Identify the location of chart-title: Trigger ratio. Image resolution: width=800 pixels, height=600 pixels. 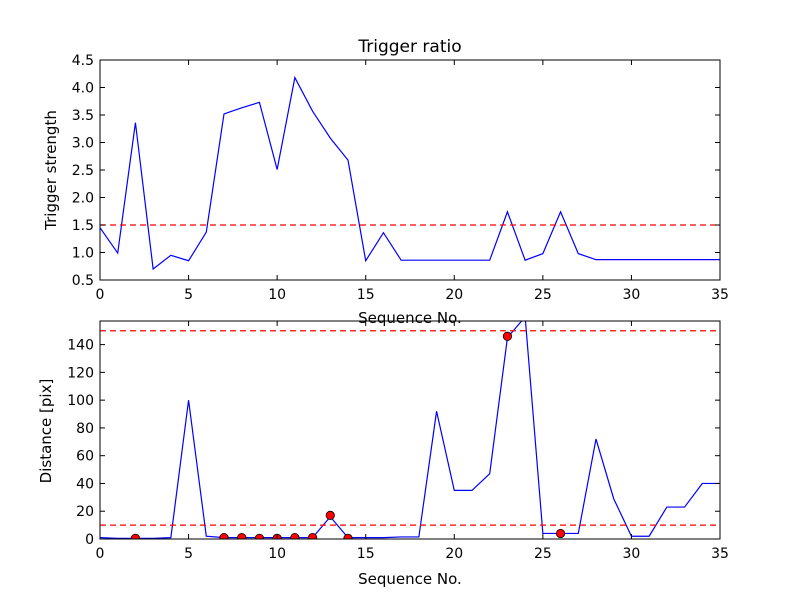
(409, 47).